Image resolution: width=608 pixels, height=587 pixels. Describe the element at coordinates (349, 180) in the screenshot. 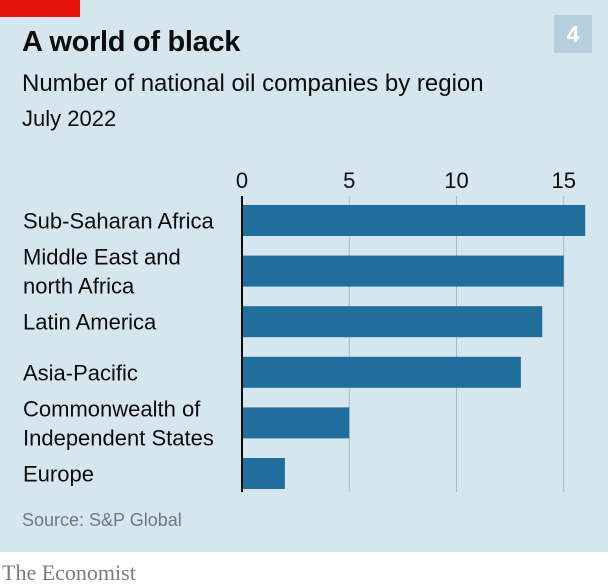

I see `x-tick-label: 5` at that location.